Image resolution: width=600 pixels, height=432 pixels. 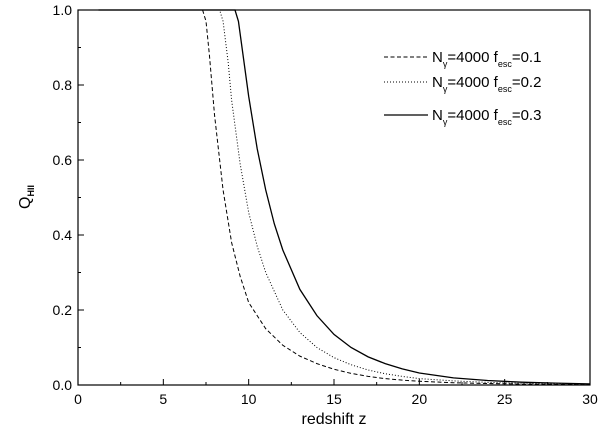 I want to click on y-axis-title: QHII, so click(x=26, y=197).